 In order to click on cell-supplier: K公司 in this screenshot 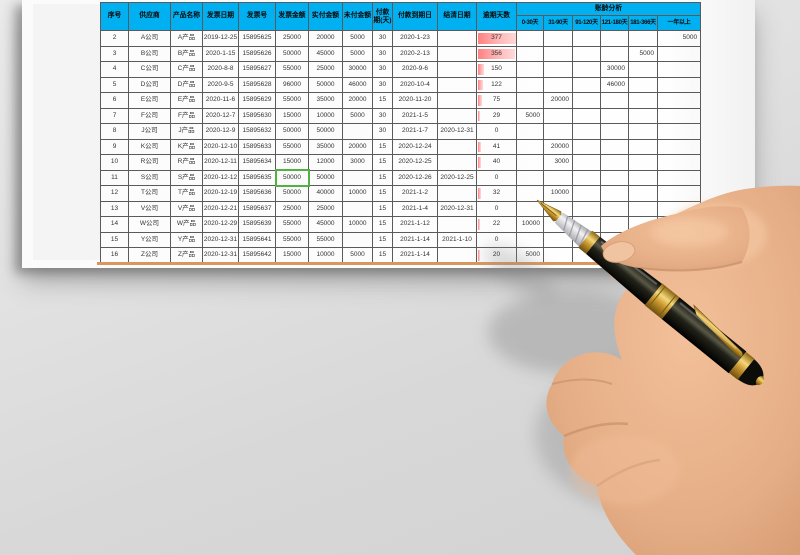, I will do `click(149, 146)`.